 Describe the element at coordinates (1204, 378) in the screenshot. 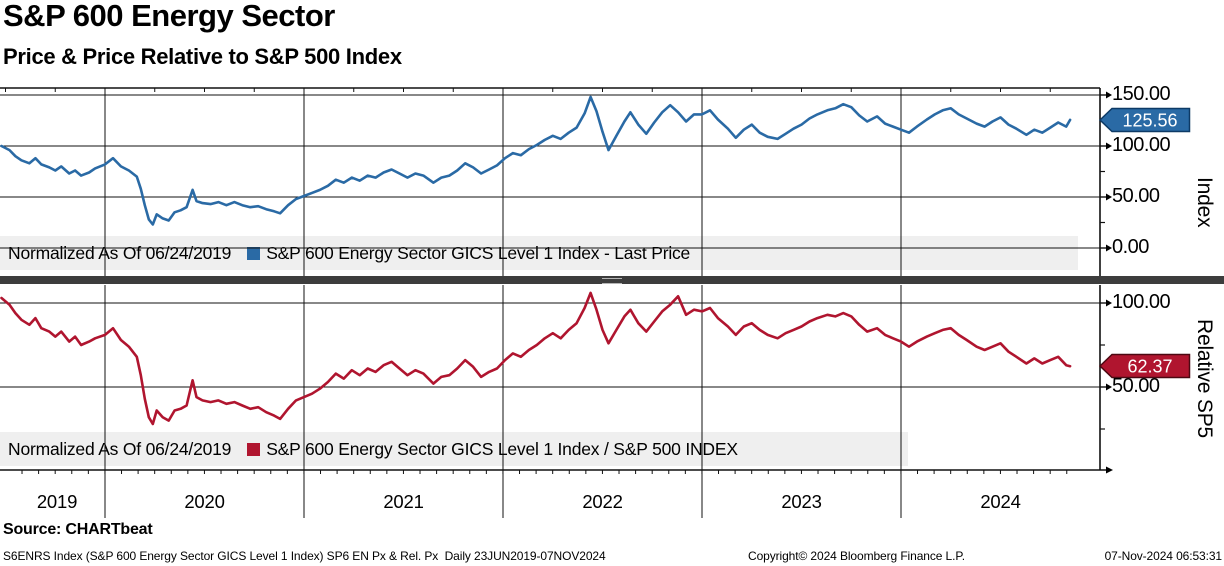

I see `y-axis-title-relative: Relative SP5` at that location.